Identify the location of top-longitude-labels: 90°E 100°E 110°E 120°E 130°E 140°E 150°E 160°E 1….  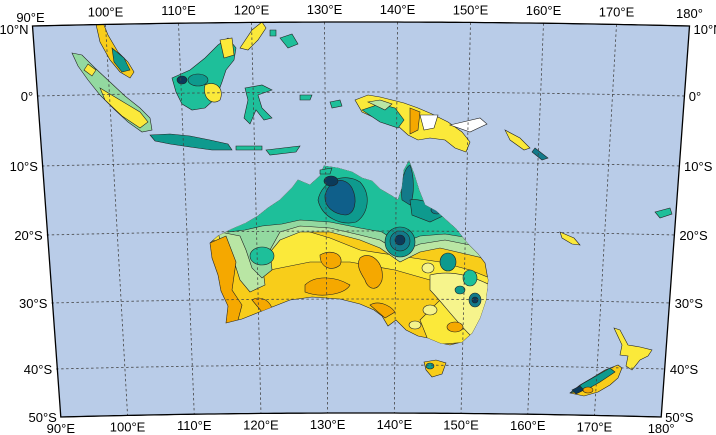
(359, 13).